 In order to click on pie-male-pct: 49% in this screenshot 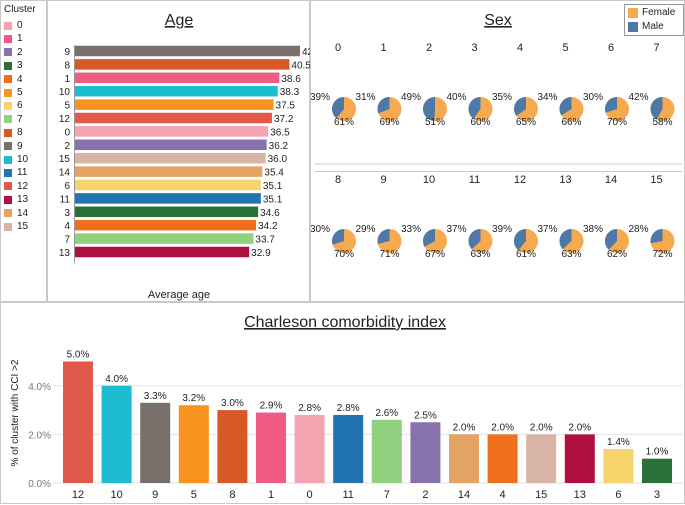, I will do `click(411, 97)`.